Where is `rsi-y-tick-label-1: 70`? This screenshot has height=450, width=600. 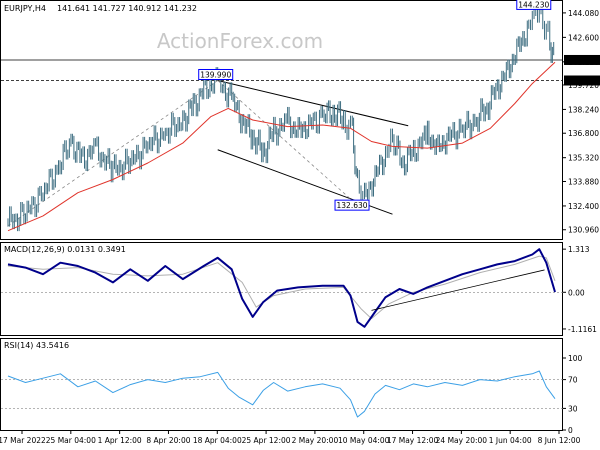 rsi-y-tick-label-1: 70 is located at coordinates (573, 380).